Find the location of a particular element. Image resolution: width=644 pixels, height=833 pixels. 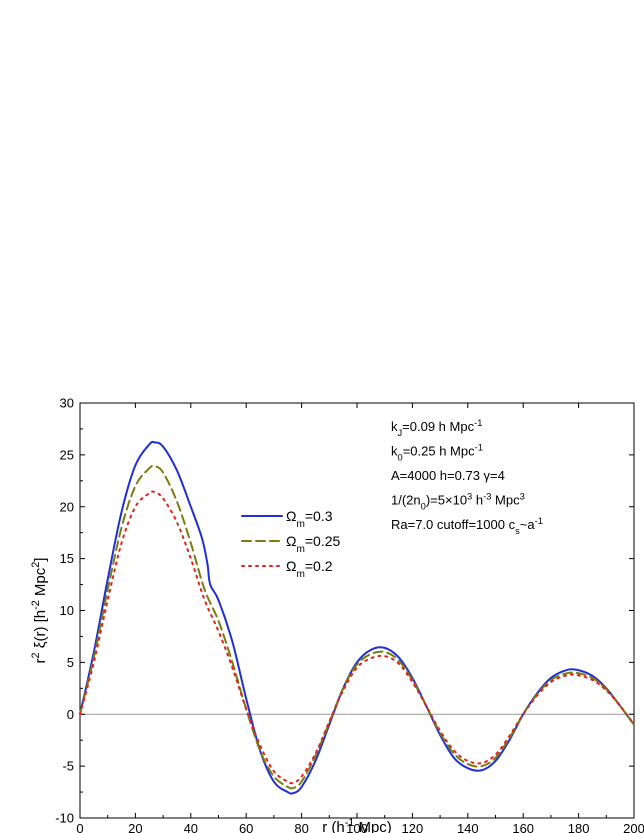

x-axis-title: r (h-1 Mpc) is located at coordinates (357, 825).